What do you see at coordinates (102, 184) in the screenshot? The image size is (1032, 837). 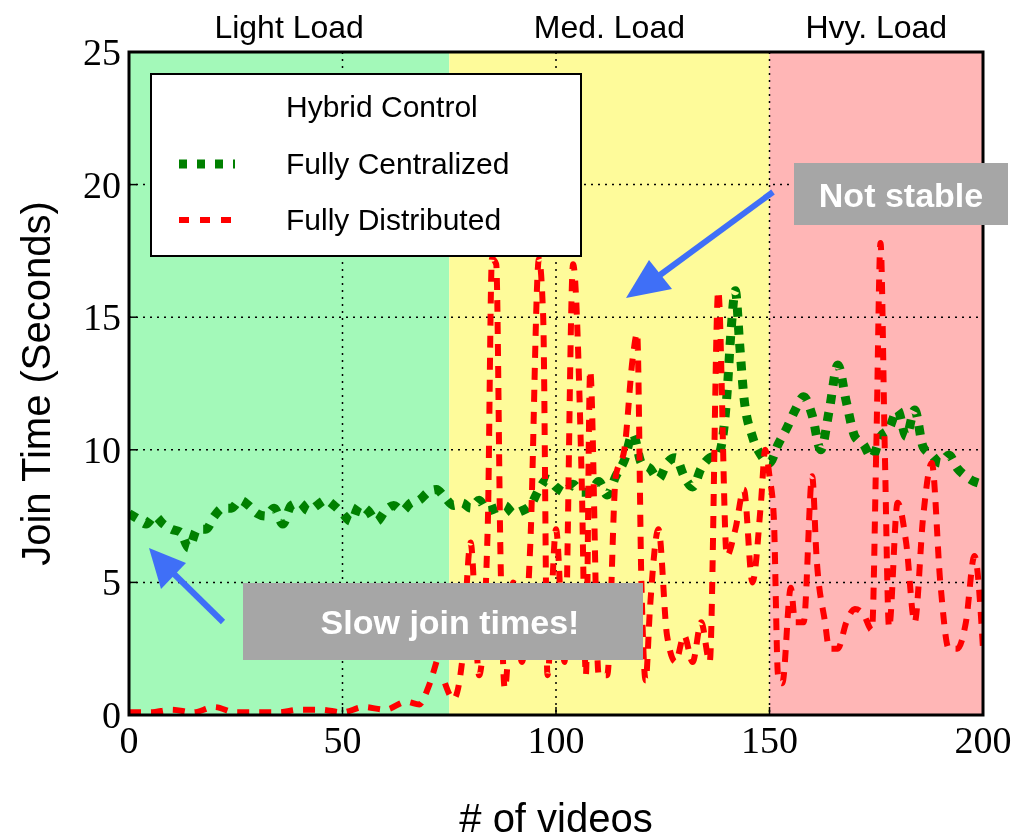 I see `y-tick-label: 20` at bounding box center [102, 184].